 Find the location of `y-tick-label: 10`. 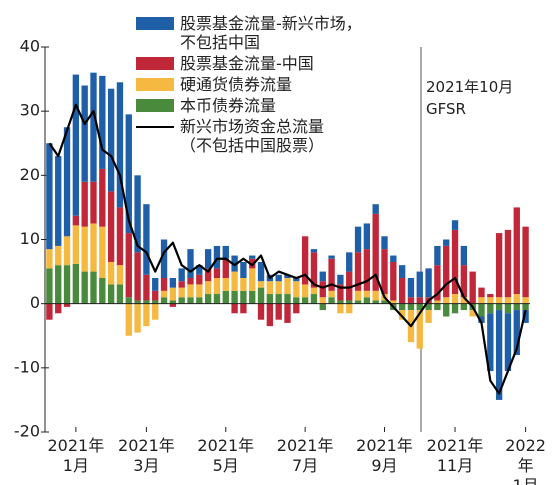

y-tick-label: 10 is located at coordinates (30, 238).